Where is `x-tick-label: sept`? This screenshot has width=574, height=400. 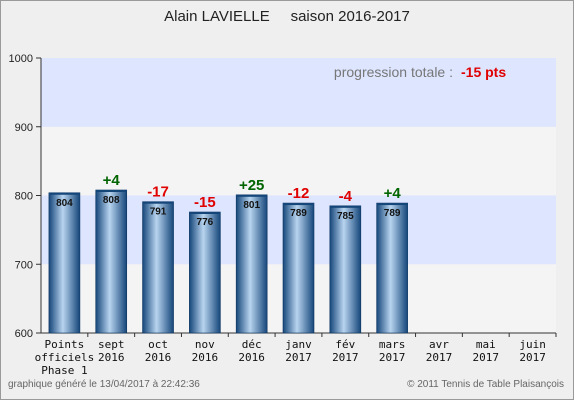 x-tick-label: sept is located at coordinates (111, 344).